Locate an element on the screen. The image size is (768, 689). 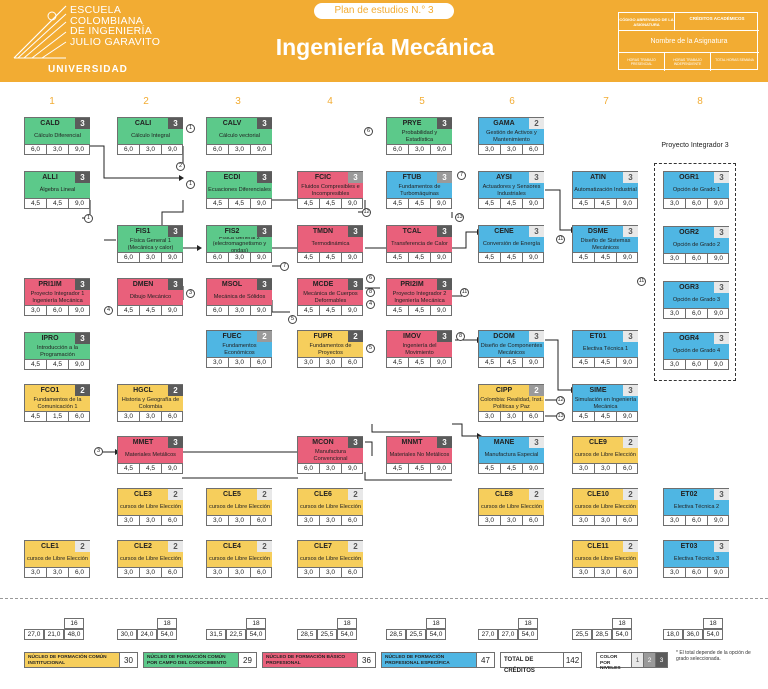
course-code: DSME is located at coordinates (598, 231).